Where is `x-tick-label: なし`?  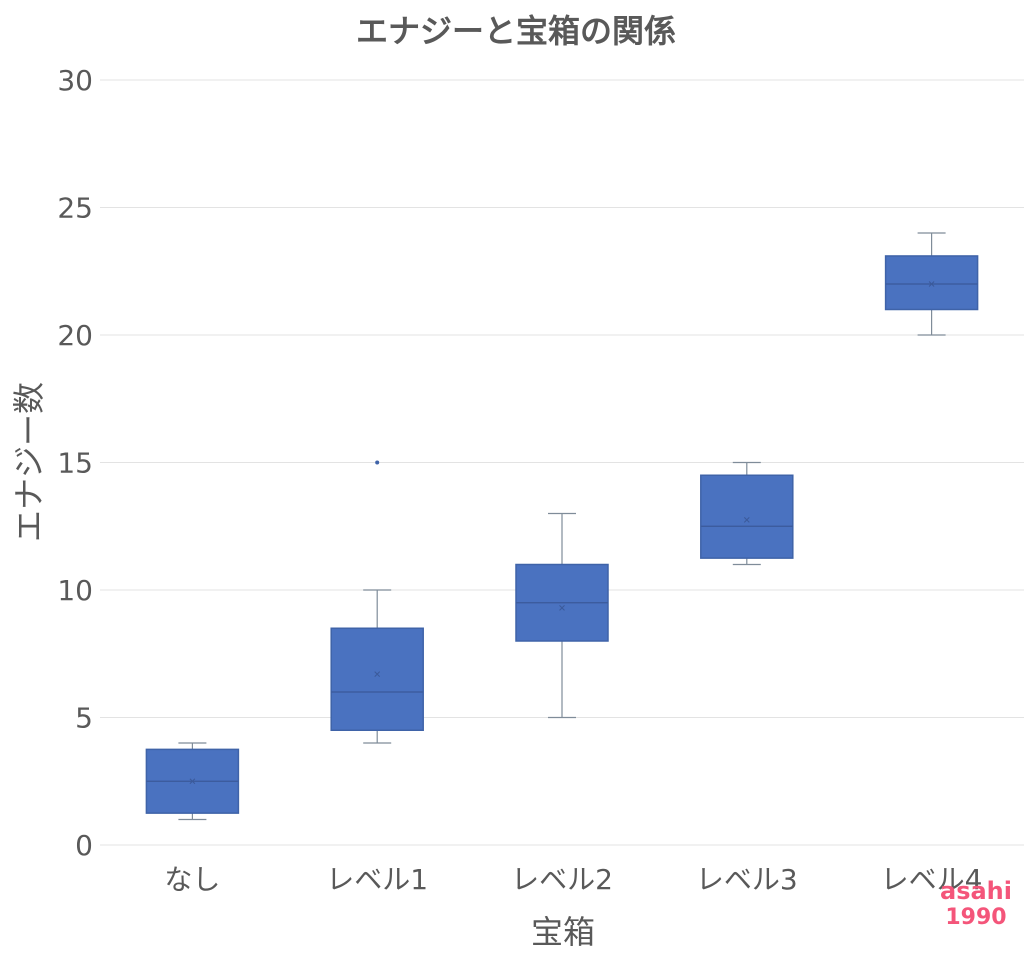 x-tick-label: なし is located at coordinates (192, 879).